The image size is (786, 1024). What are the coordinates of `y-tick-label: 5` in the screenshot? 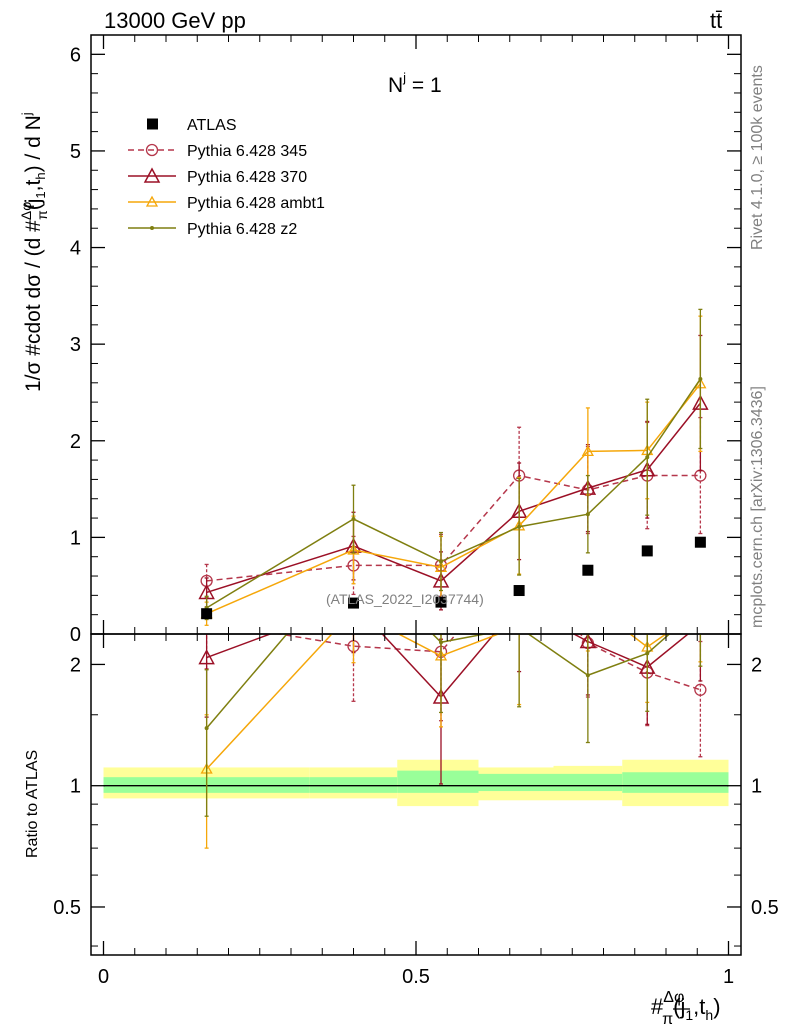 It's located at (75, 152).